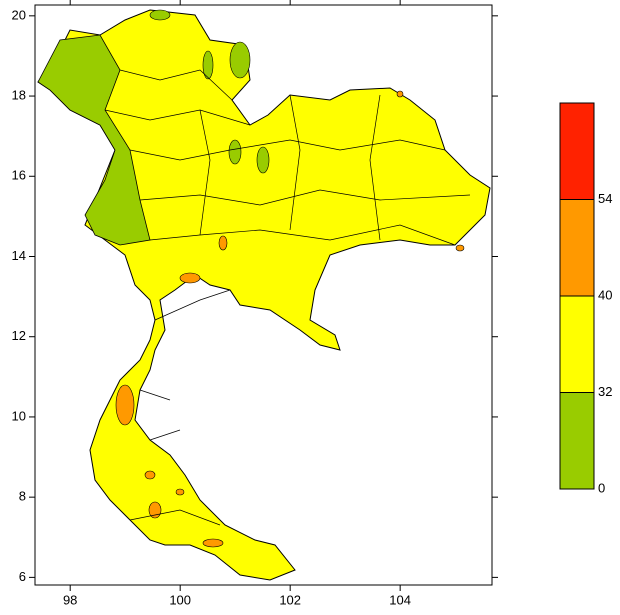  What do you see at coordinates (601, 487) in the screenshot?
I see `colorbar-label: 0` at bounding box center [601, 487].